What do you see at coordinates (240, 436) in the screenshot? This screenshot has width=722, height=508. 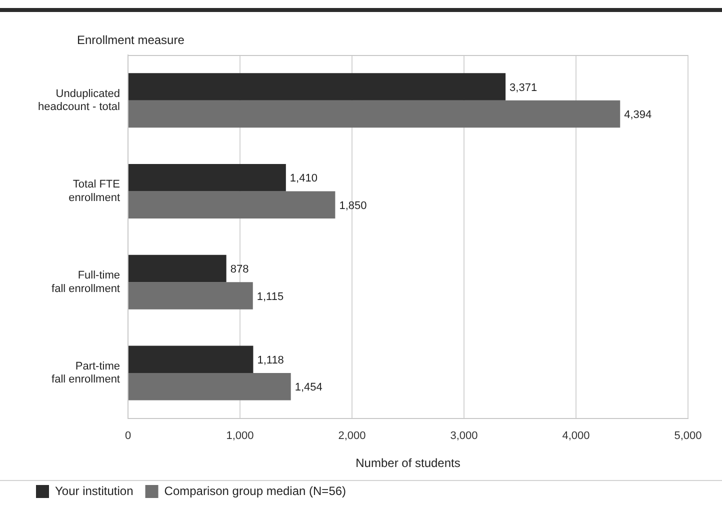 I see `x-tick-label: 1,000` at bounding box center [240, 436].